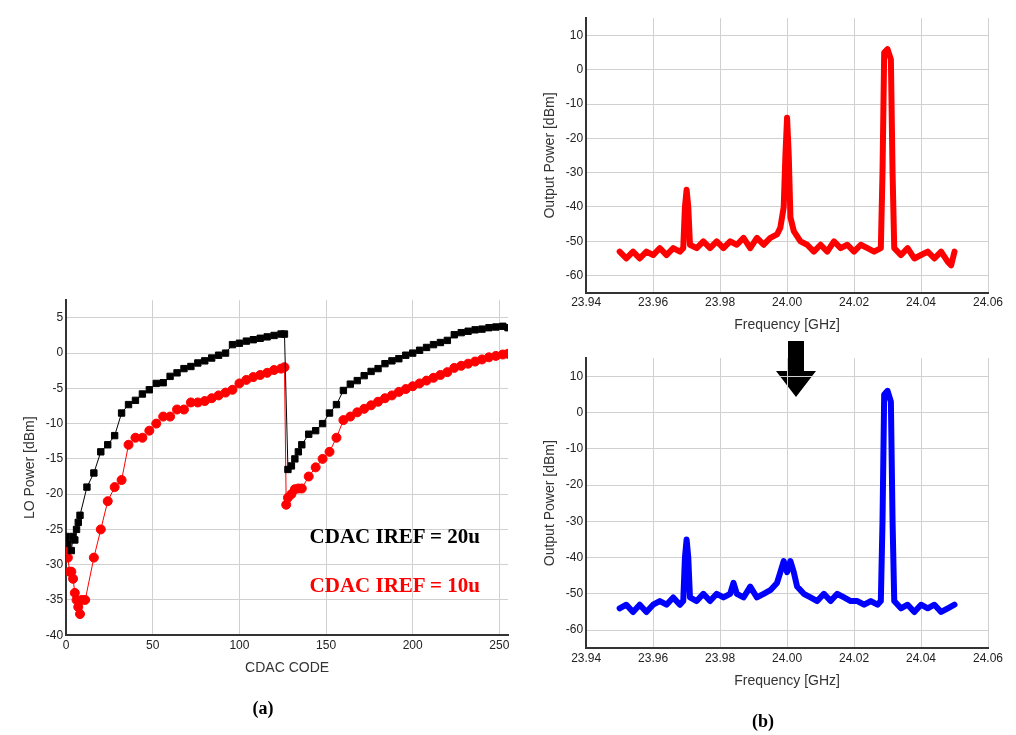 The image size is (1016, 735). I want to click on x-tick-label: 100, so click(239, 644).